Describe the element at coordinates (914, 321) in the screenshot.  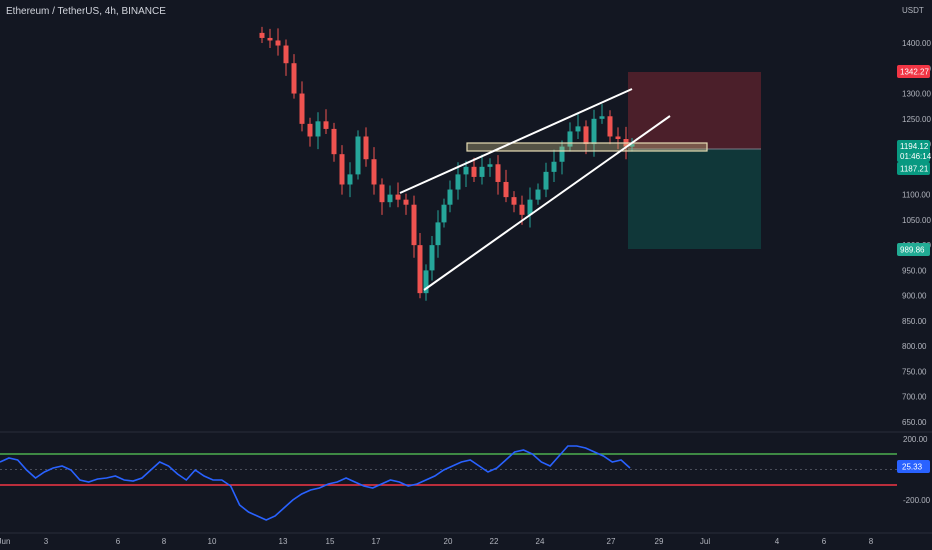
I see `price-tick-label: 850.00` at that location.